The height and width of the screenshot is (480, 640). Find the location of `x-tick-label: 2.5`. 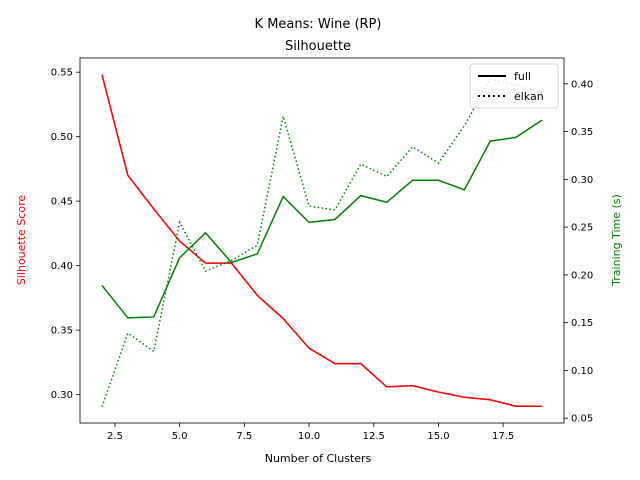

x-tick-label: 2.5 is located at coordinates (115, 436).